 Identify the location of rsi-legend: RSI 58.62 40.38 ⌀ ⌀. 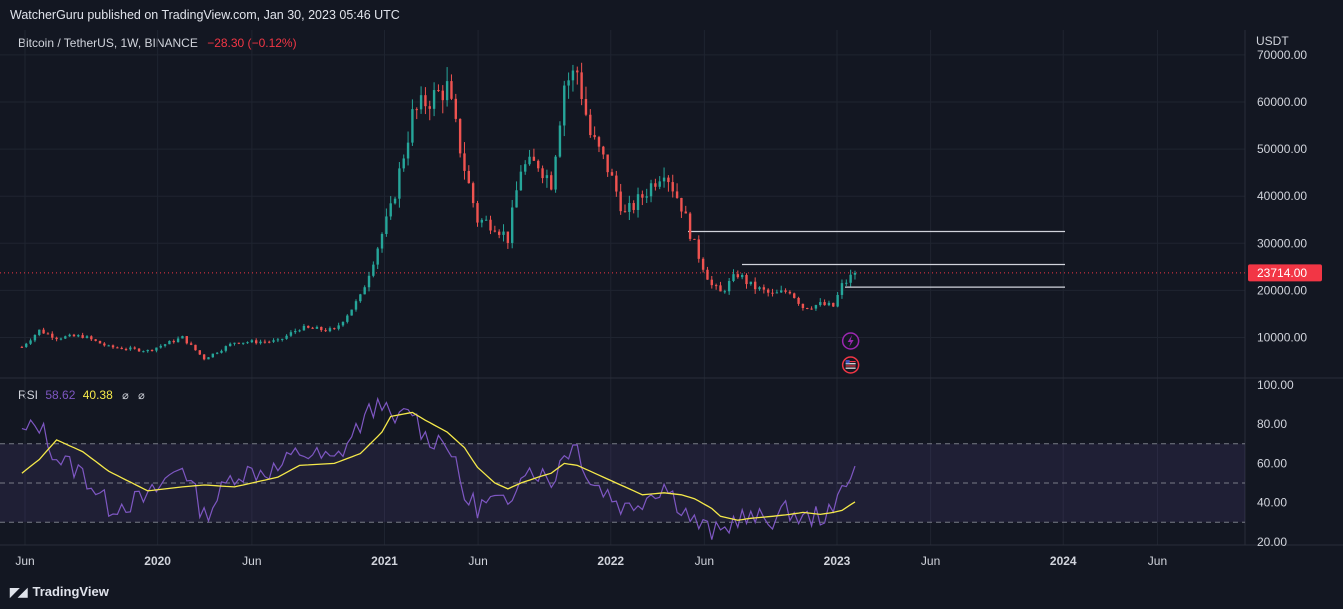
(81, 395).